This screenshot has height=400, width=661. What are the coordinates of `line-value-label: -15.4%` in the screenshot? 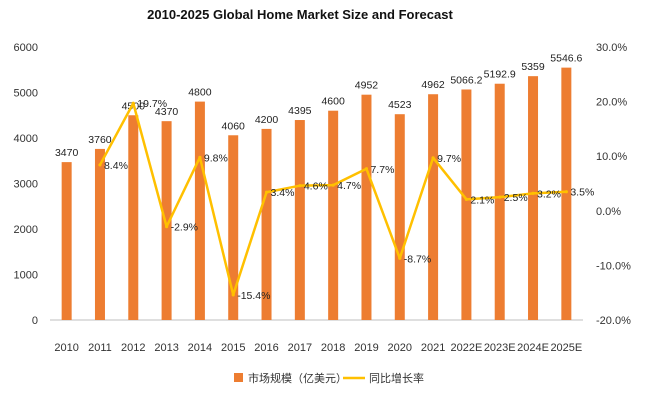 It's located at (253, 296).